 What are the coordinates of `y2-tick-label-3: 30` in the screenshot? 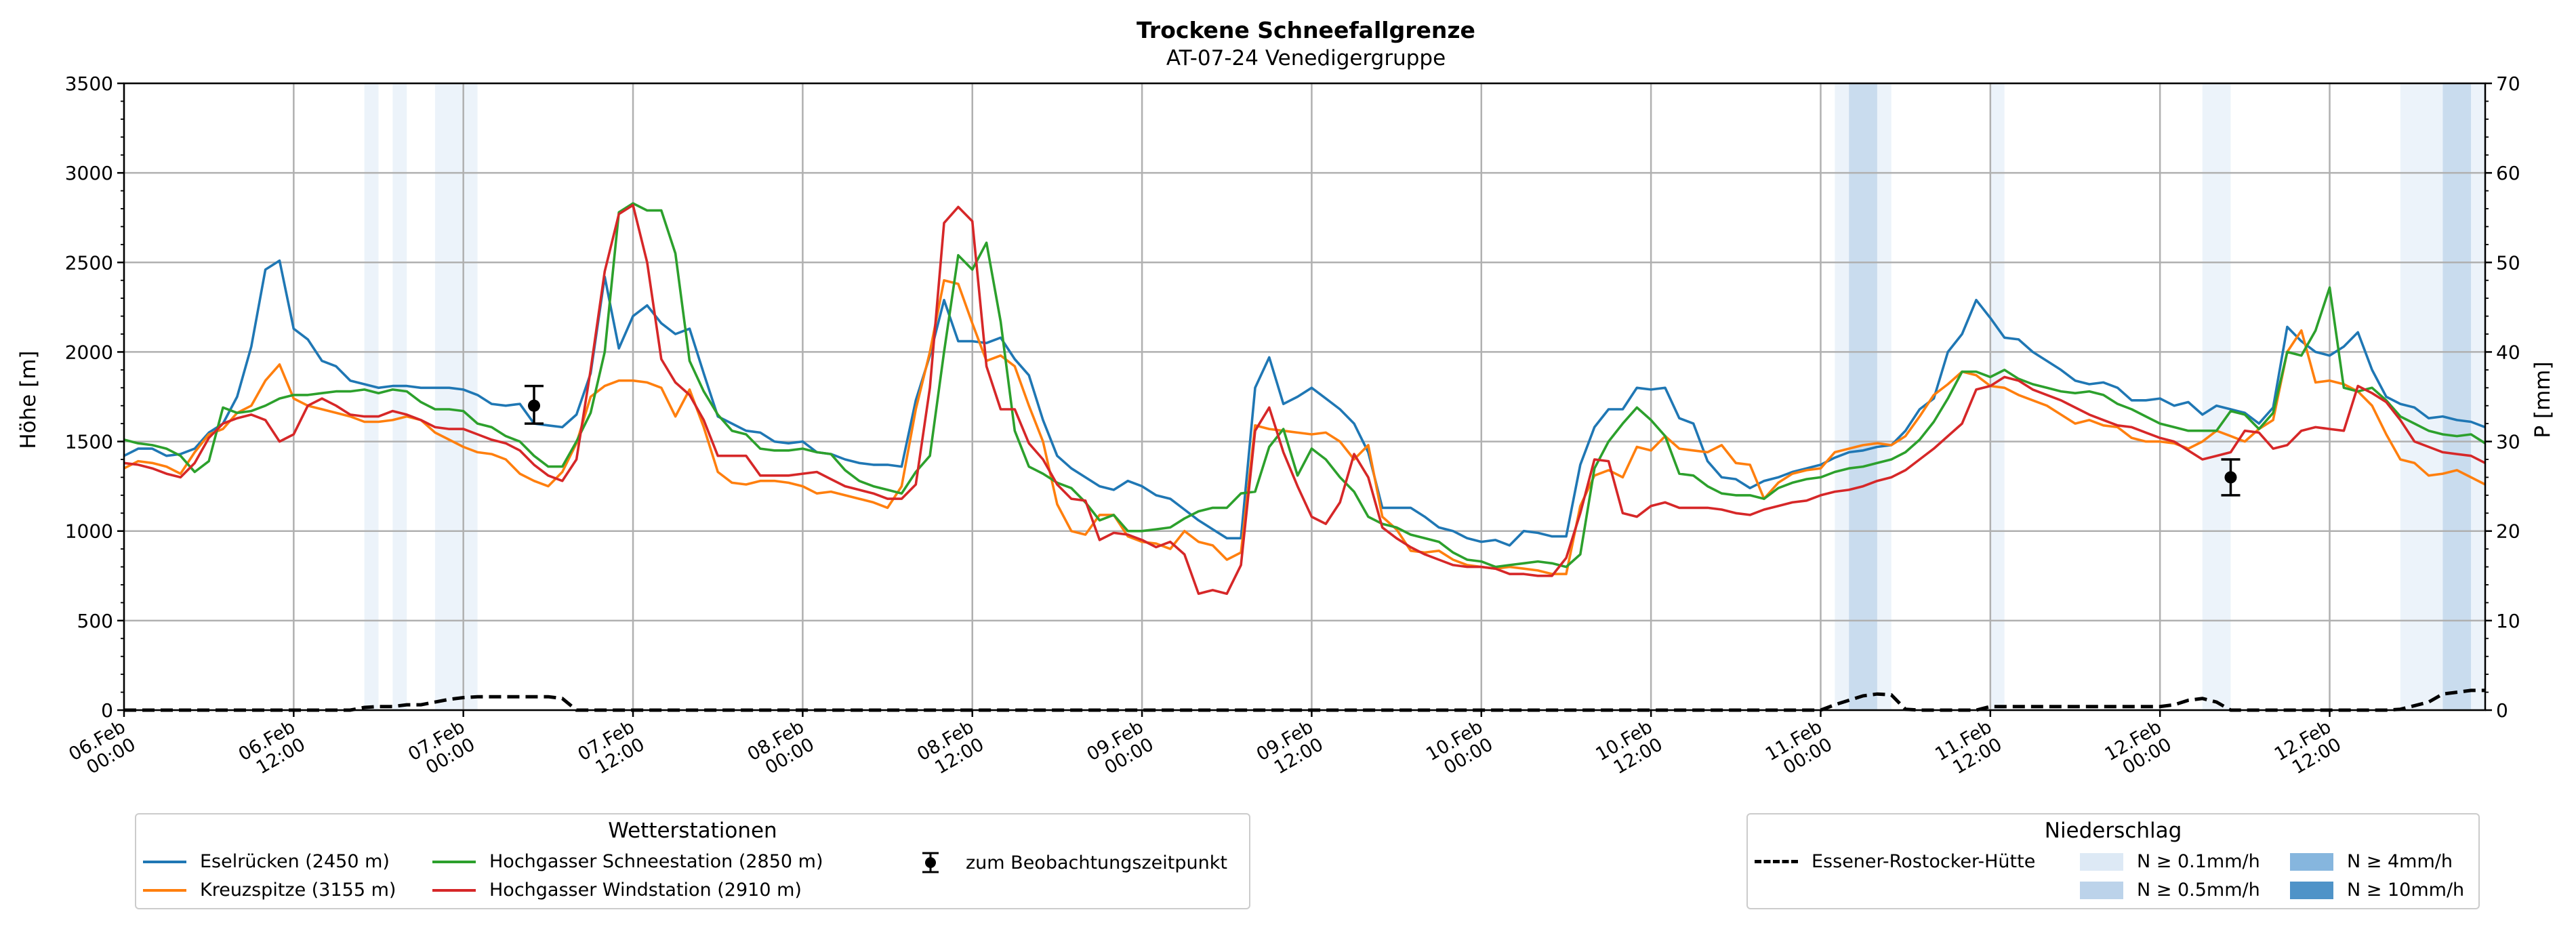 It's located at (2508, 442).